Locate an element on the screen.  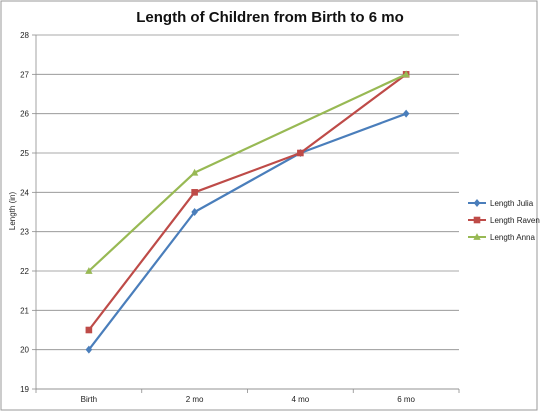
legend-label: Length Anna is located at coordinates (512, 237).